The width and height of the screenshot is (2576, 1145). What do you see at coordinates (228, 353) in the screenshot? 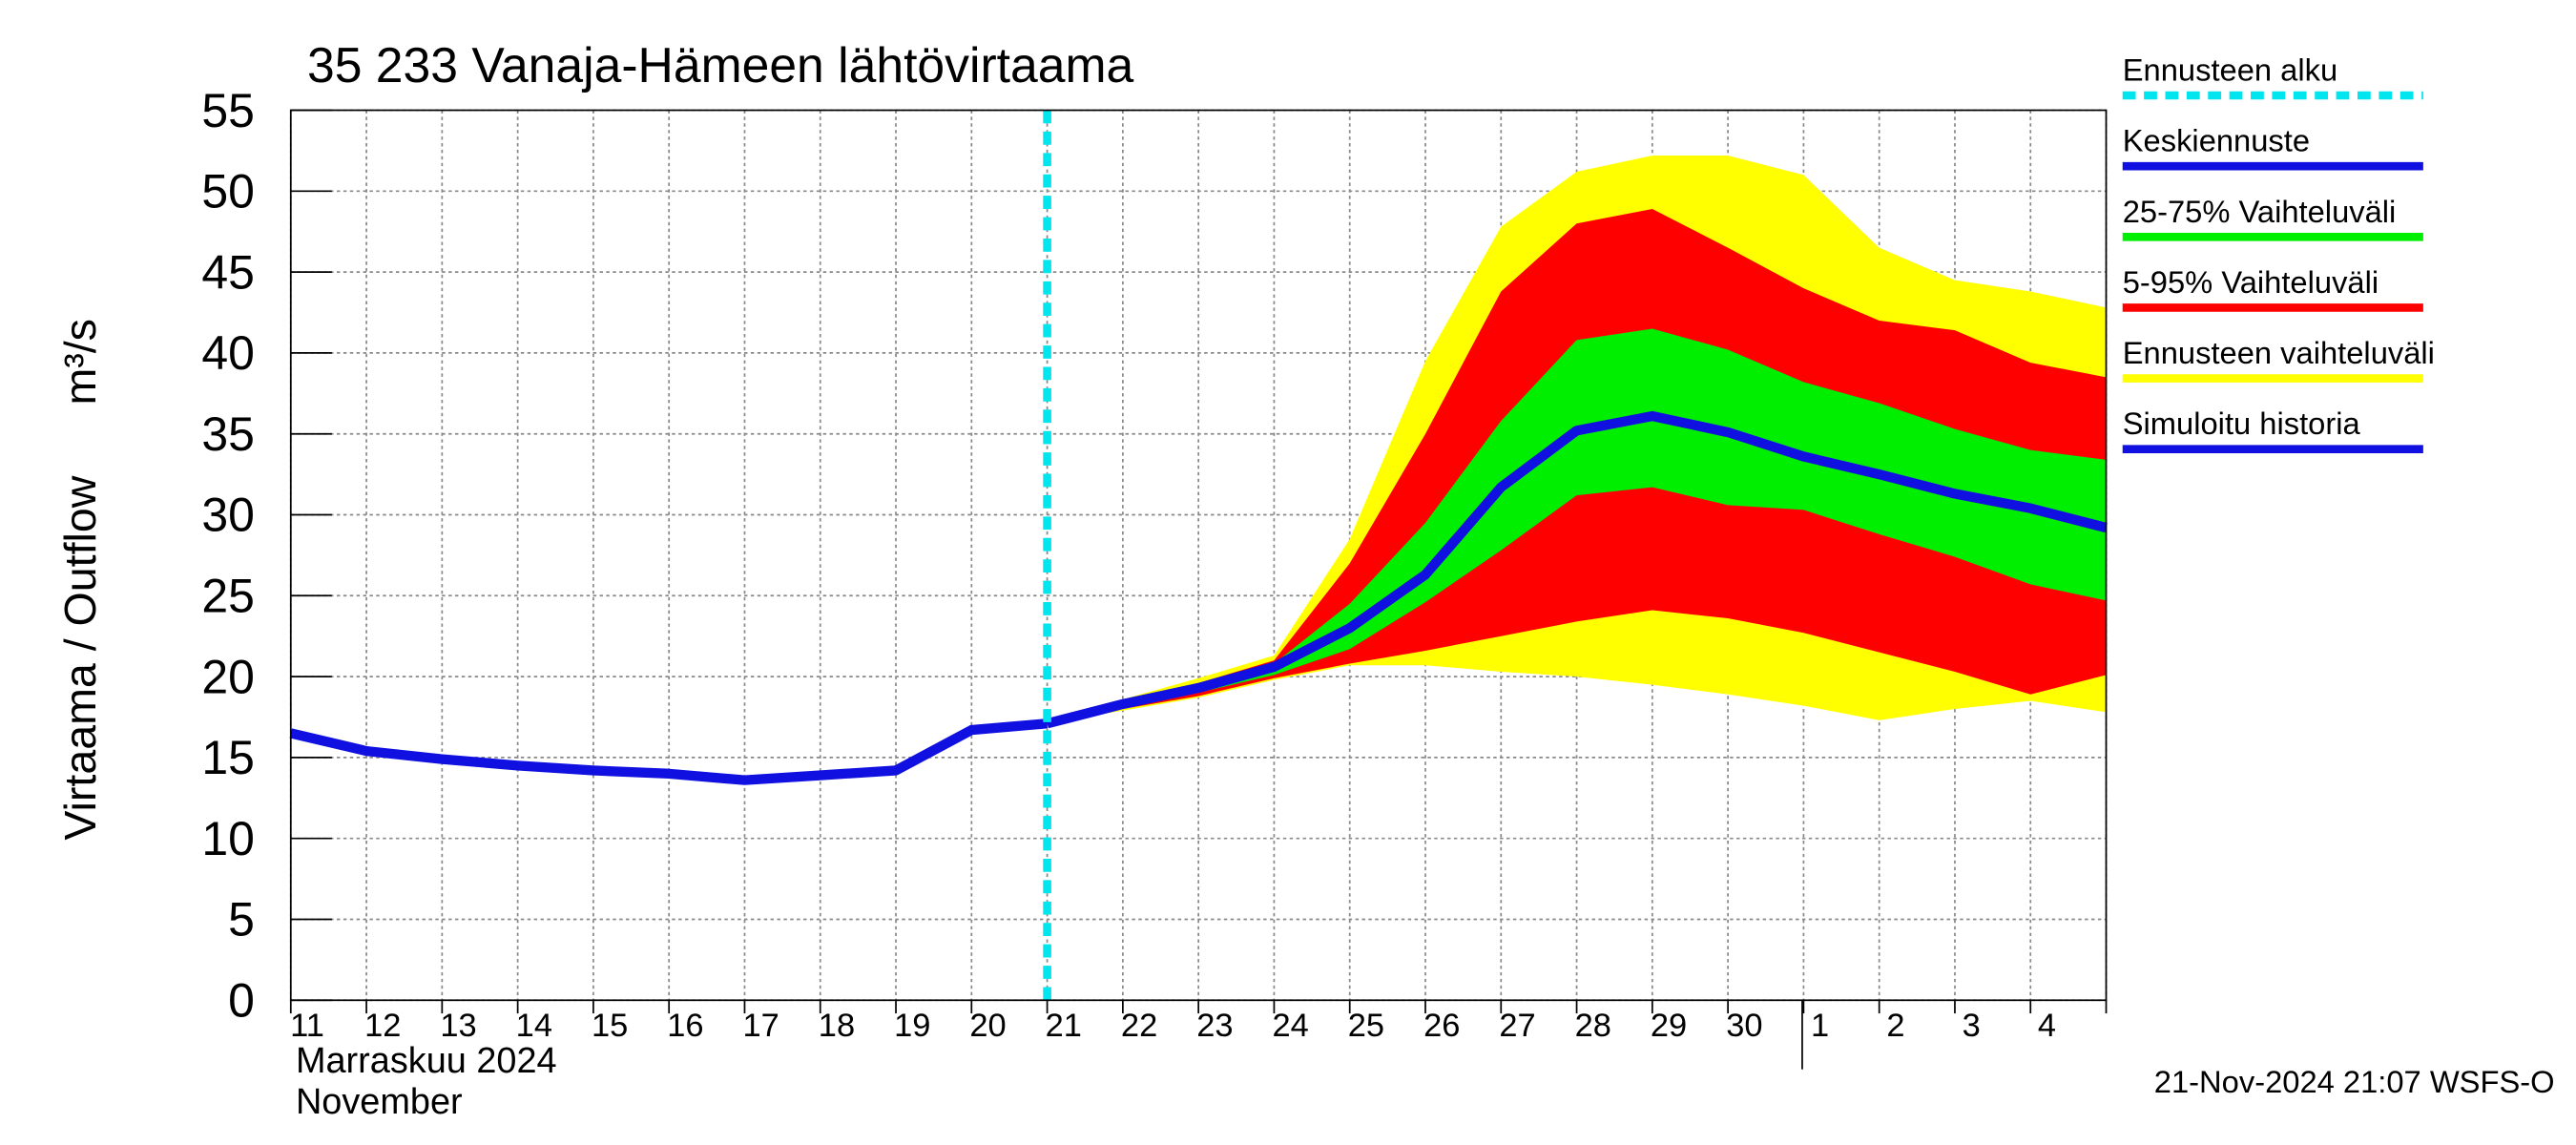
I see `y-tick-label: 40` at bounding box center [228, 353].